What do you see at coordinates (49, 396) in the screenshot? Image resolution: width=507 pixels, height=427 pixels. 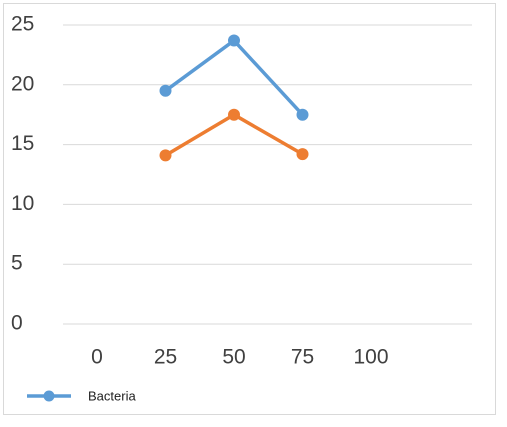 I see `legend-swatch-marker` at bounding box center [49, 396].